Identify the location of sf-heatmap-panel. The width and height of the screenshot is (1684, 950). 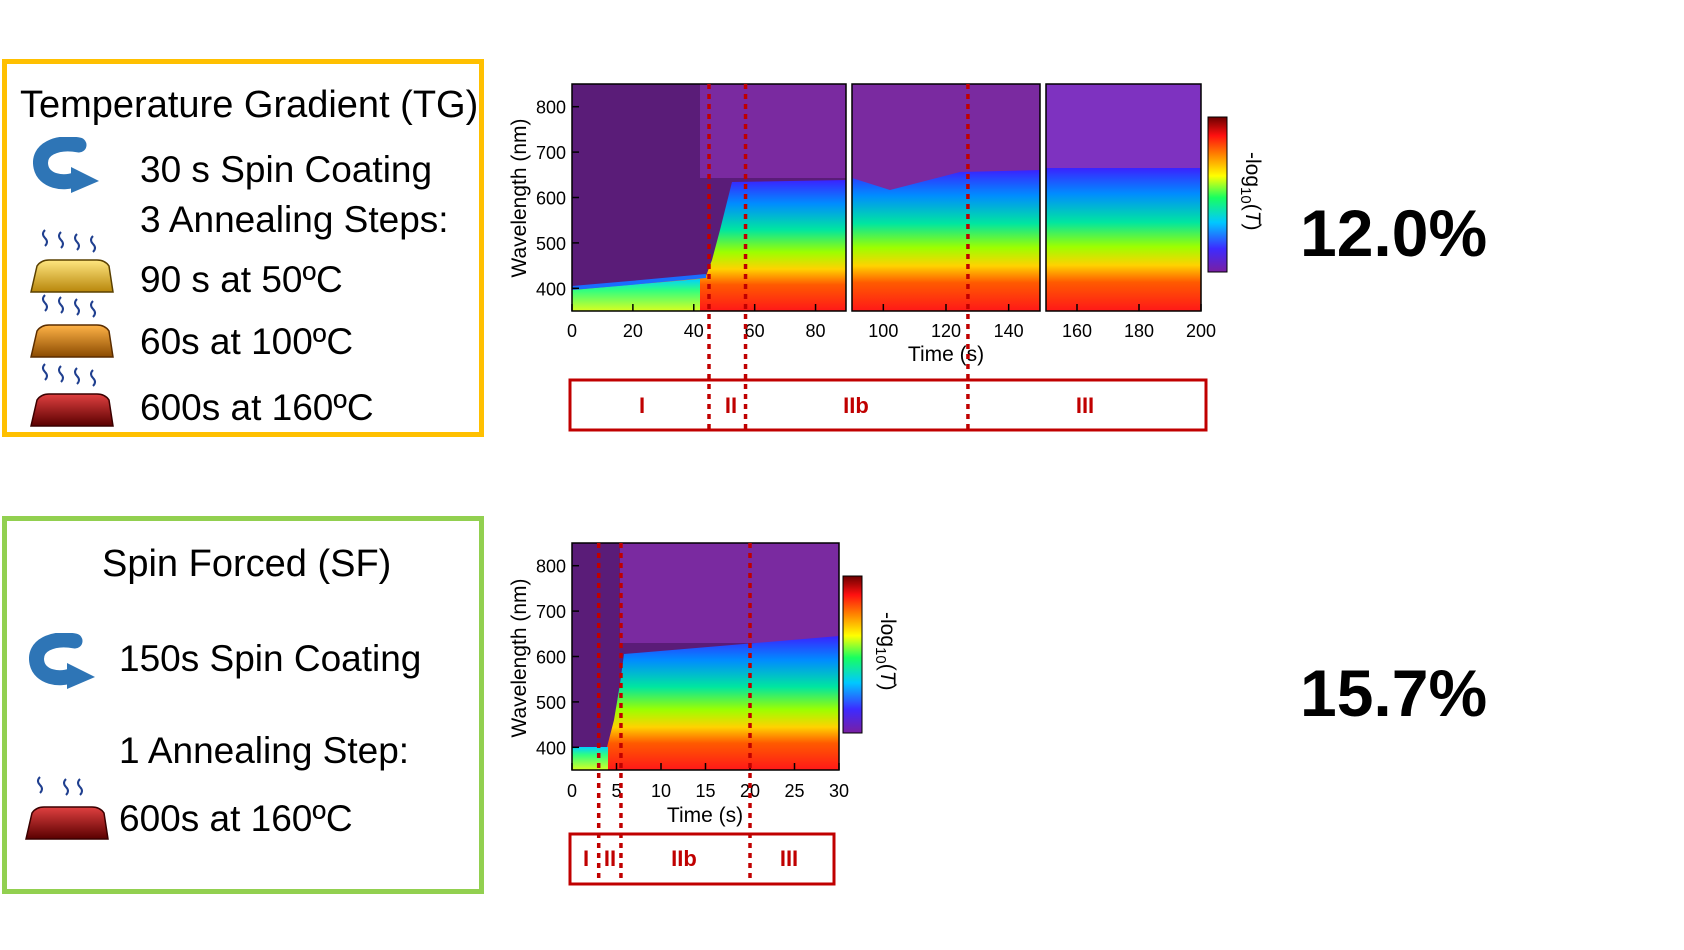
(705, 656).